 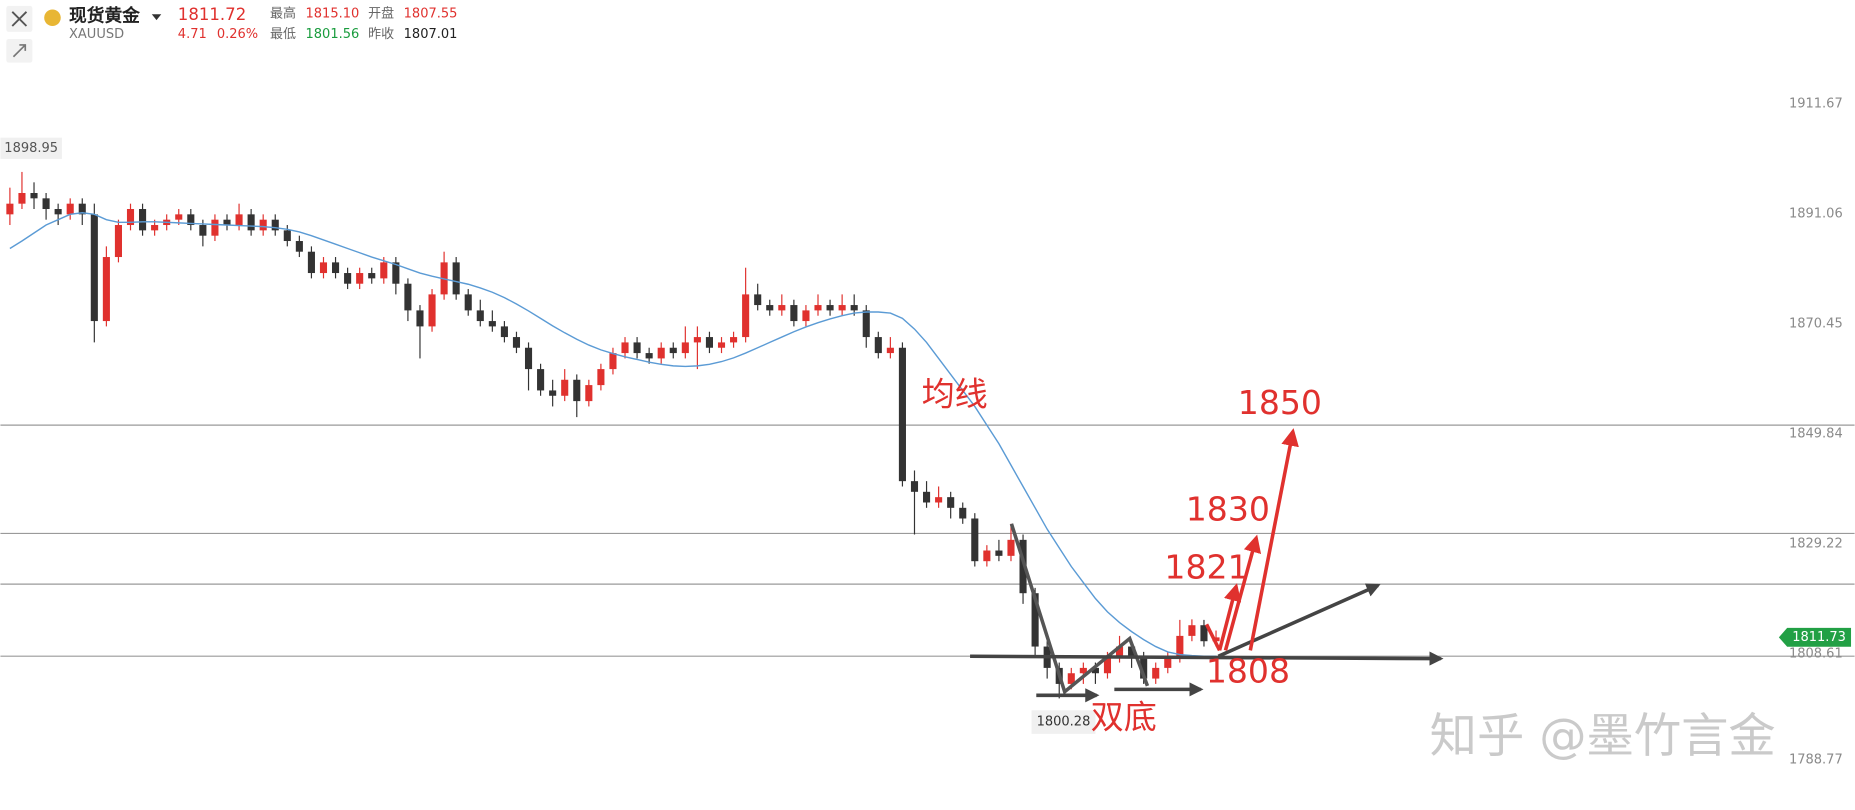 What do you see at coordinates (31, 148) in the screenshot?
I see `high-label: 1898.95` at bounding box center [31, 148].